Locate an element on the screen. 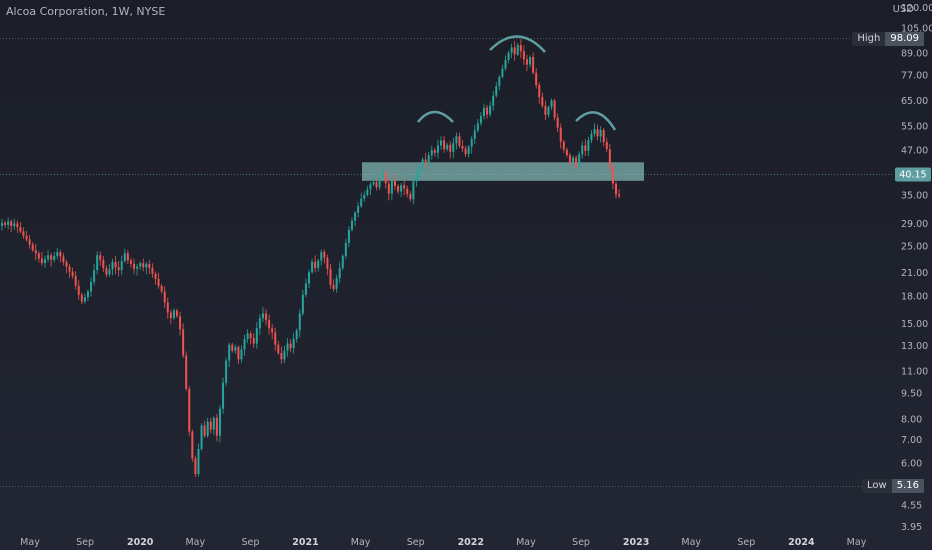 This screenshot has height=550, width=932. x-tick-label-5: 2021 is located at coordinates (305, 542).